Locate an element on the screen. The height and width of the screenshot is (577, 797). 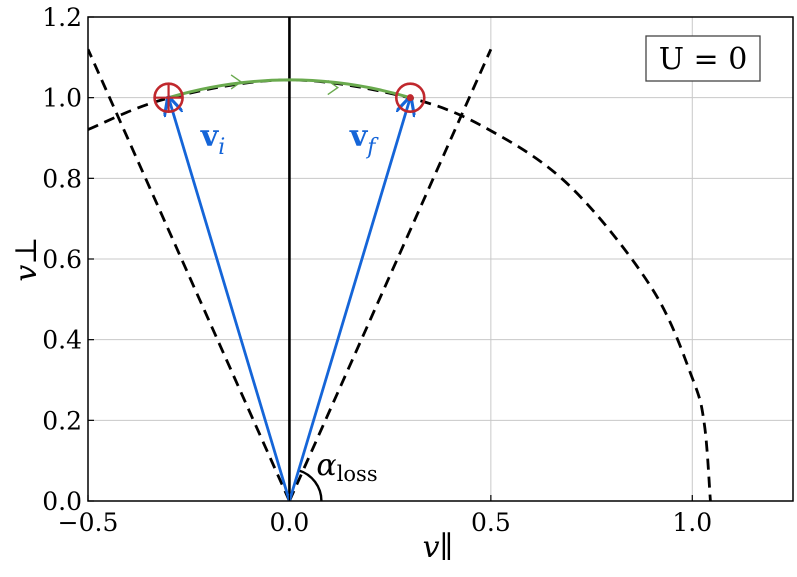
velocity-vector-i is located at coordinates (230, 300).